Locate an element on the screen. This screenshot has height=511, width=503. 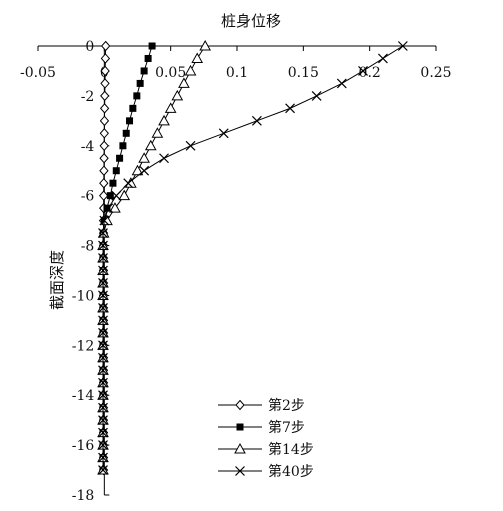
y-axis-label: 截面深度 is located at coordinates (57, 280).